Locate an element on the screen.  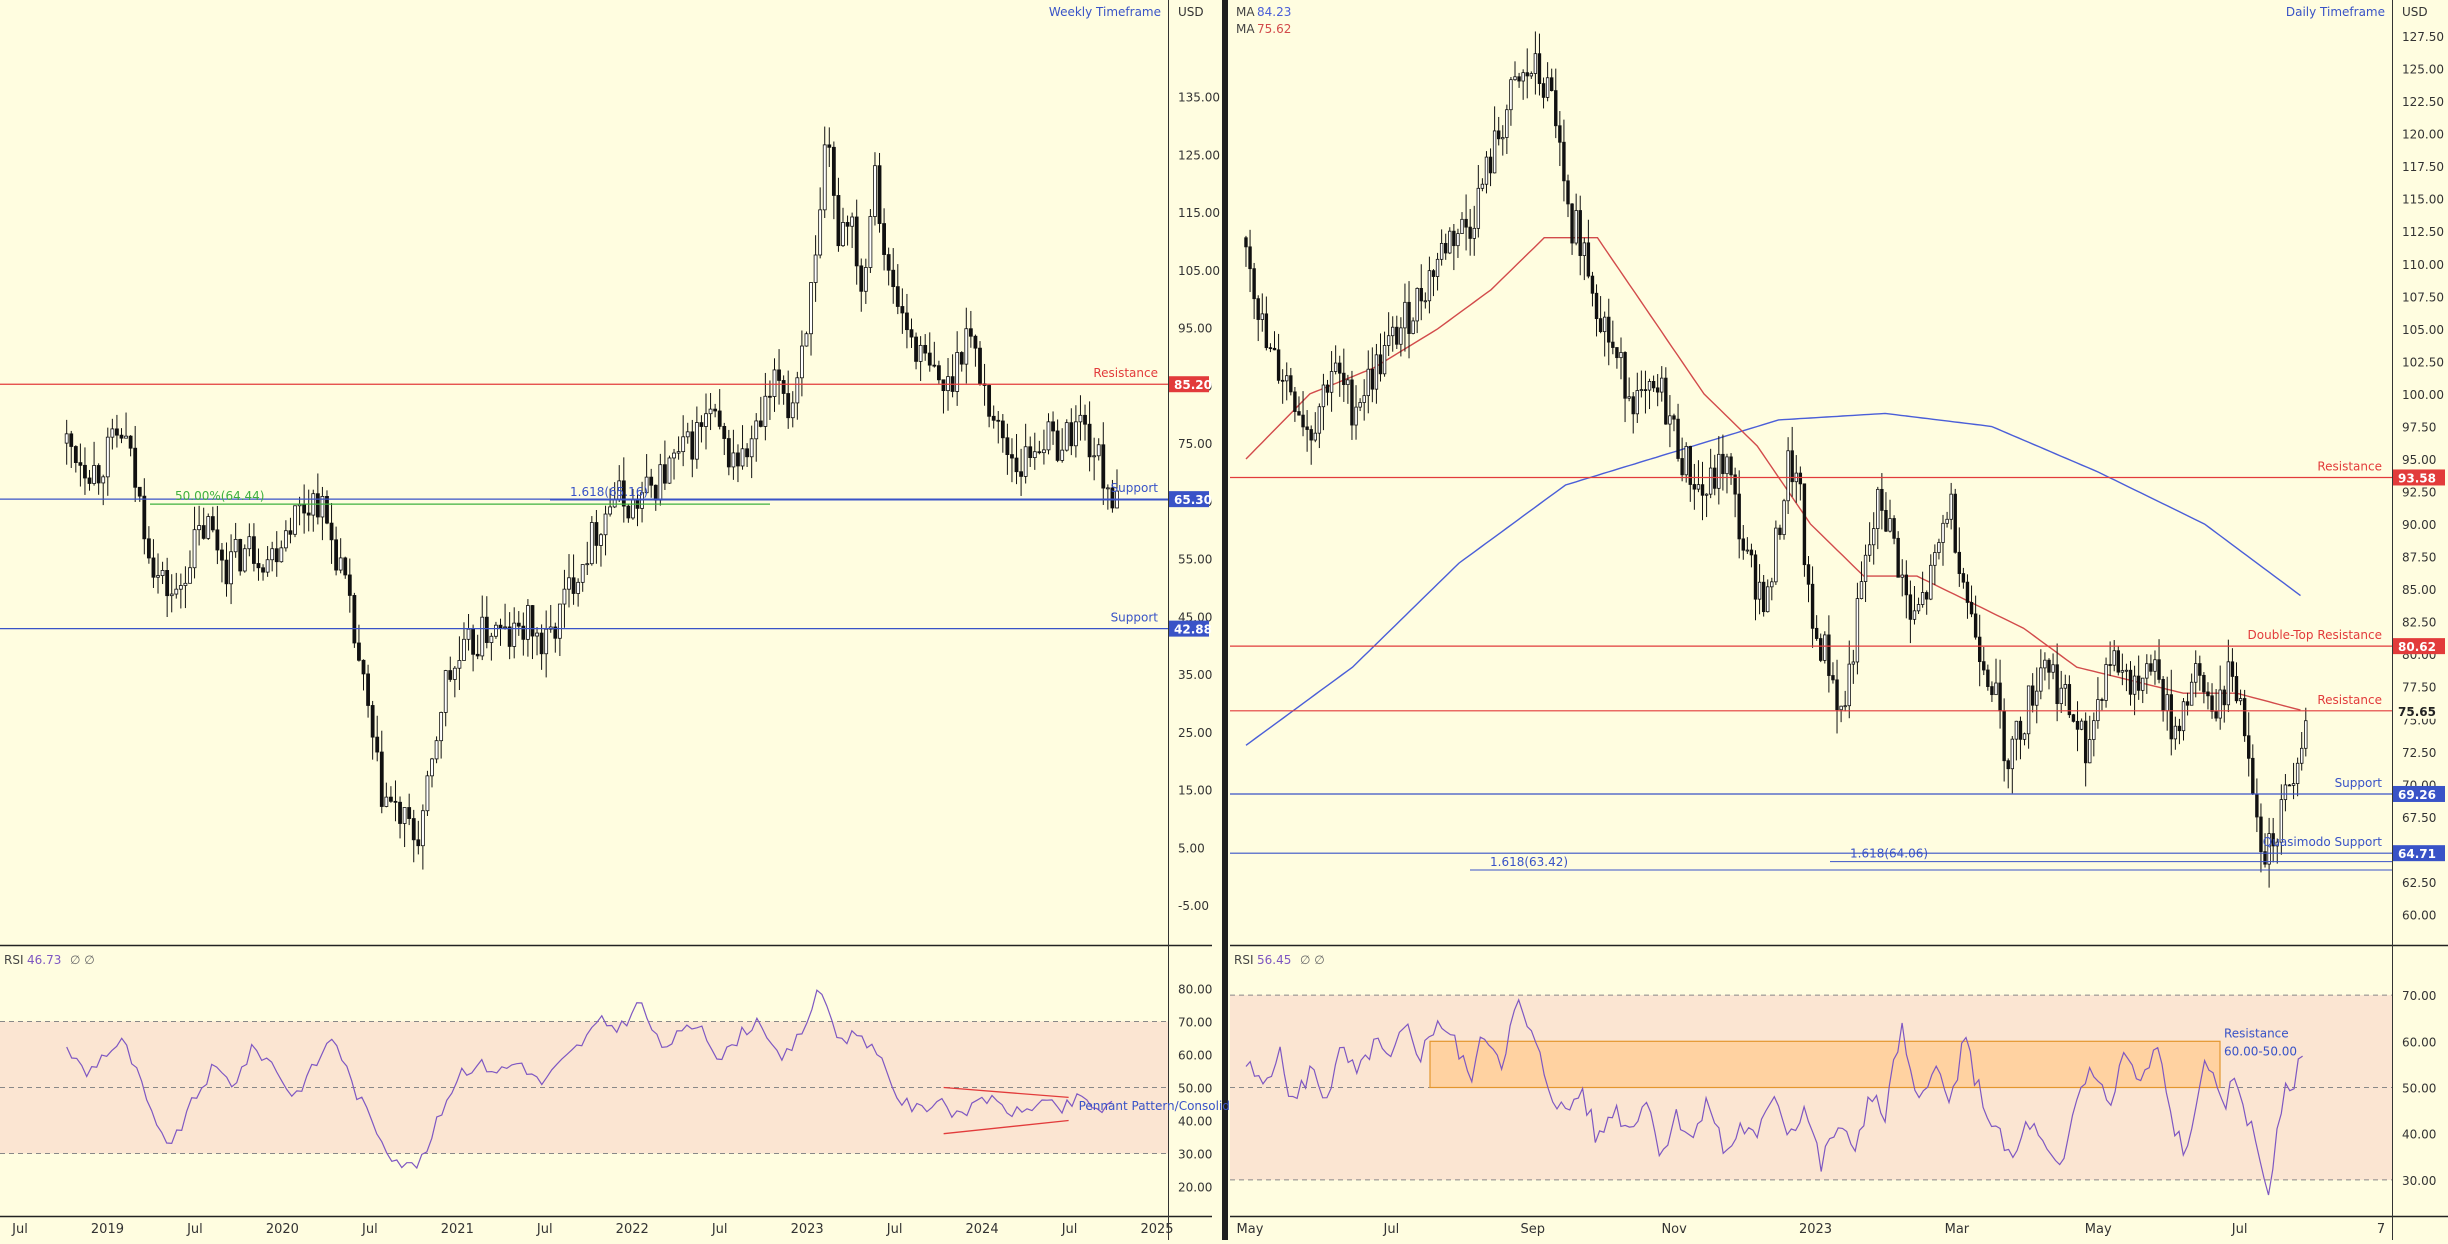
level-price-text: 42.88 is located at coordinates (1193, 630).